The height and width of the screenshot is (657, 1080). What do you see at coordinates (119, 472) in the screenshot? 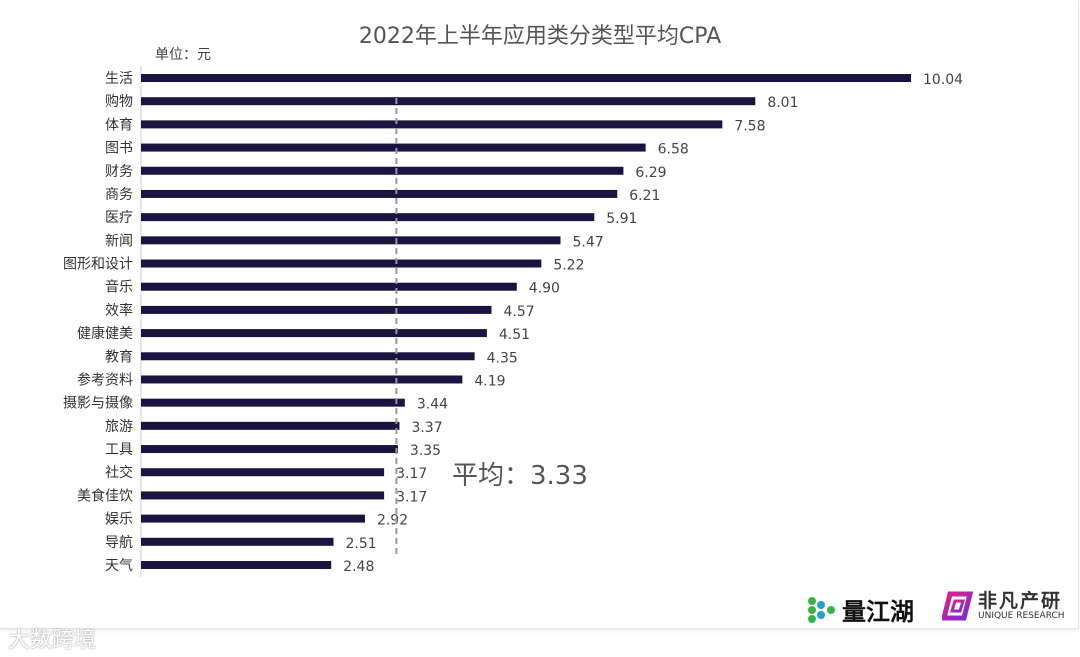
I see `category-label: 社交` at bounding box center [119, 472].